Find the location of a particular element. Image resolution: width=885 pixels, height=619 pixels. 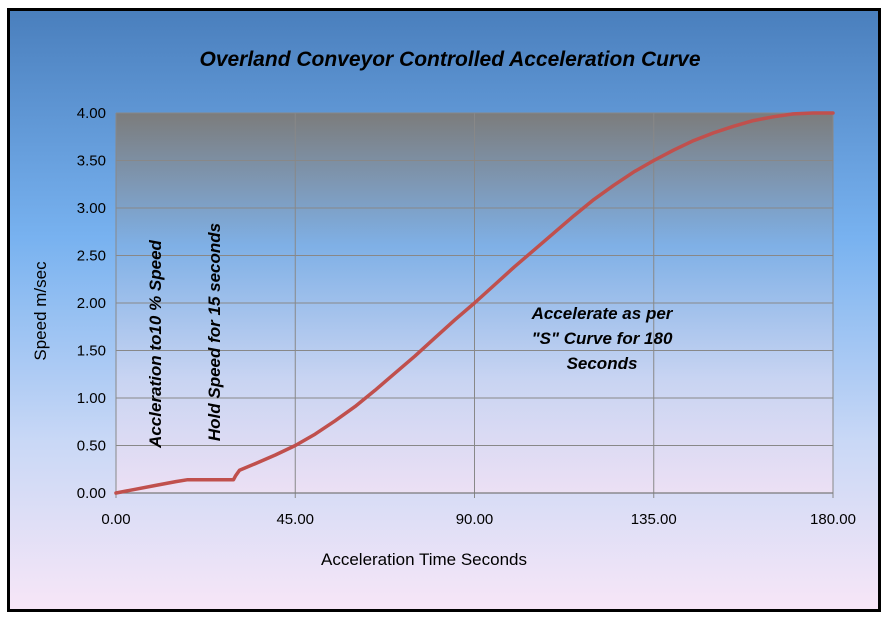

y-tick-label: 0.00 is located at coordinates (91, 493).